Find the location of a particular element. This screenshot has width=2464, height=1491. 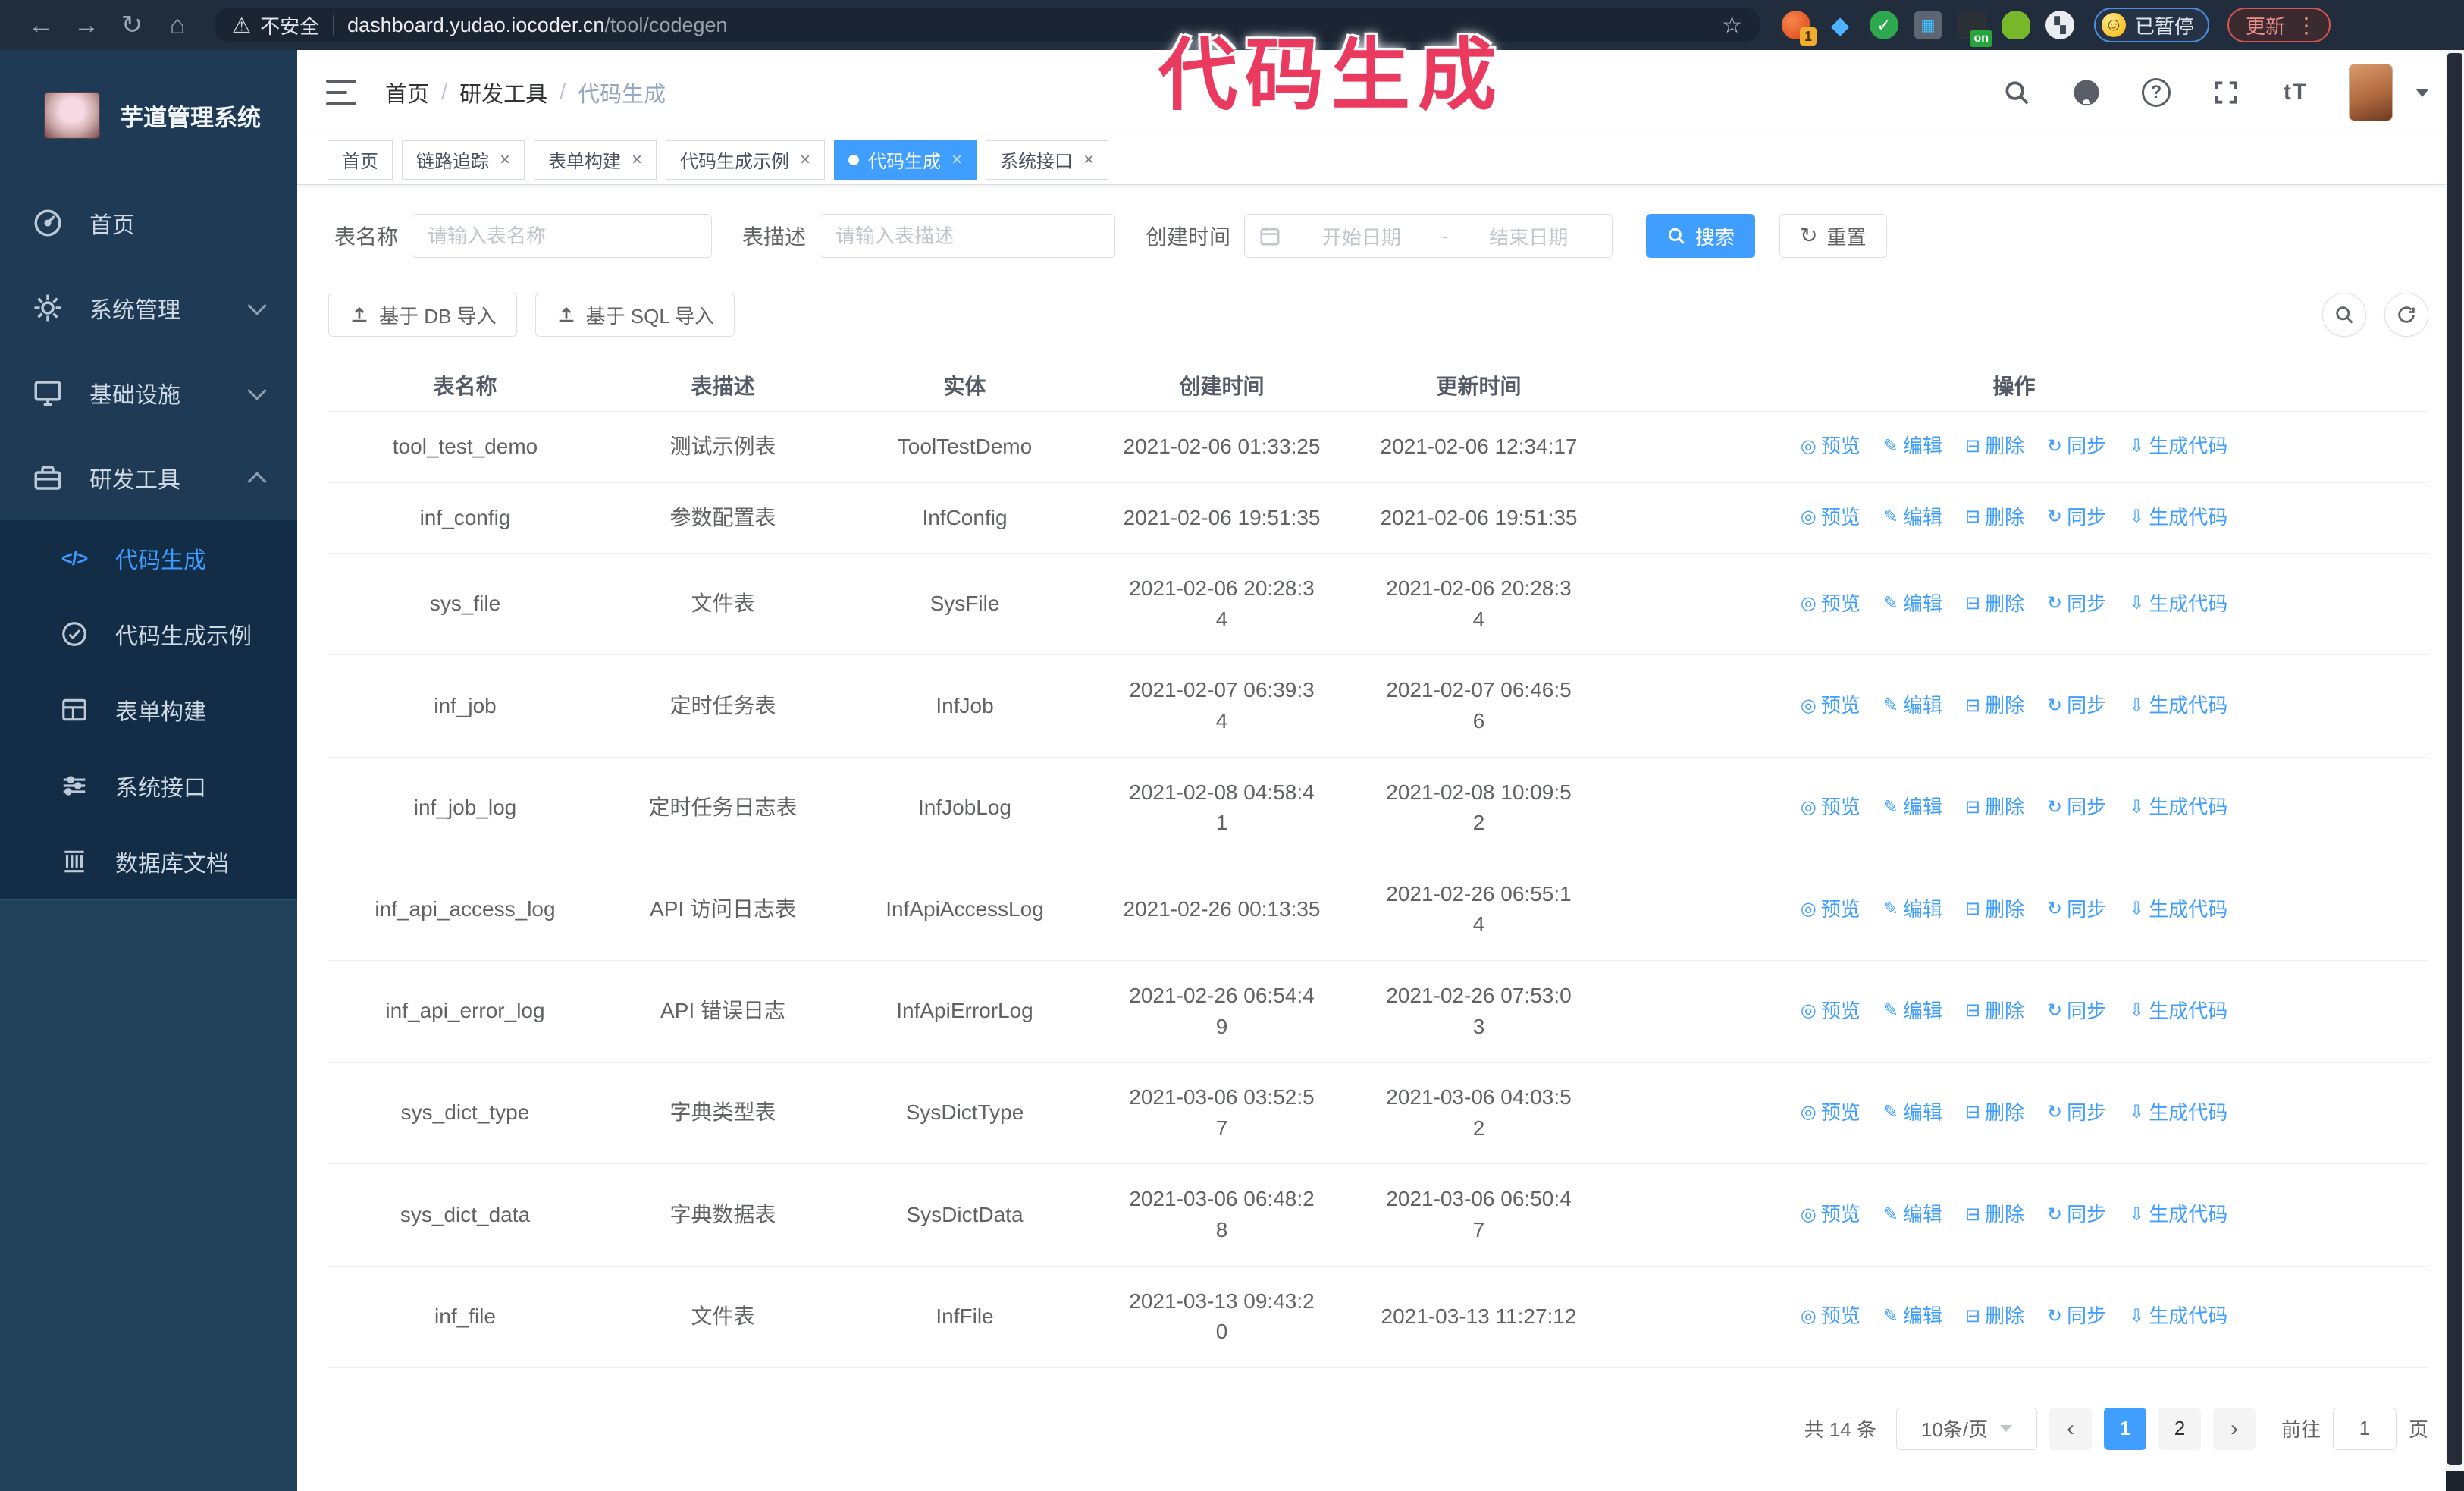

ext-profile-icon: 1 is located at coordinates (1799, 28).